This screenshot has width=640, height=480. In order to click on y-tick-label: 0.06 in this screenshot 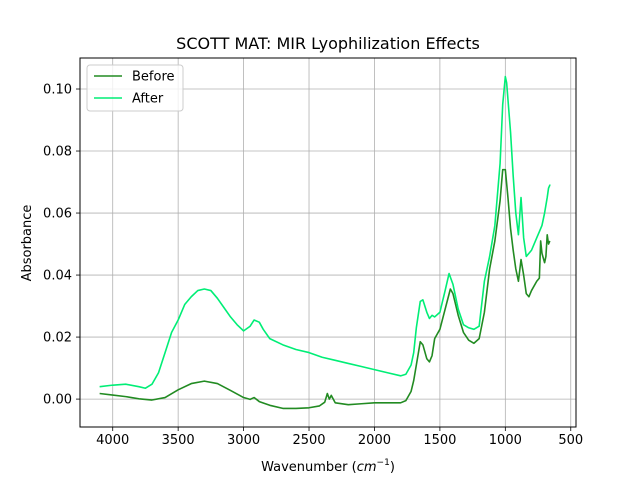, I will do `click(57, 214)`.